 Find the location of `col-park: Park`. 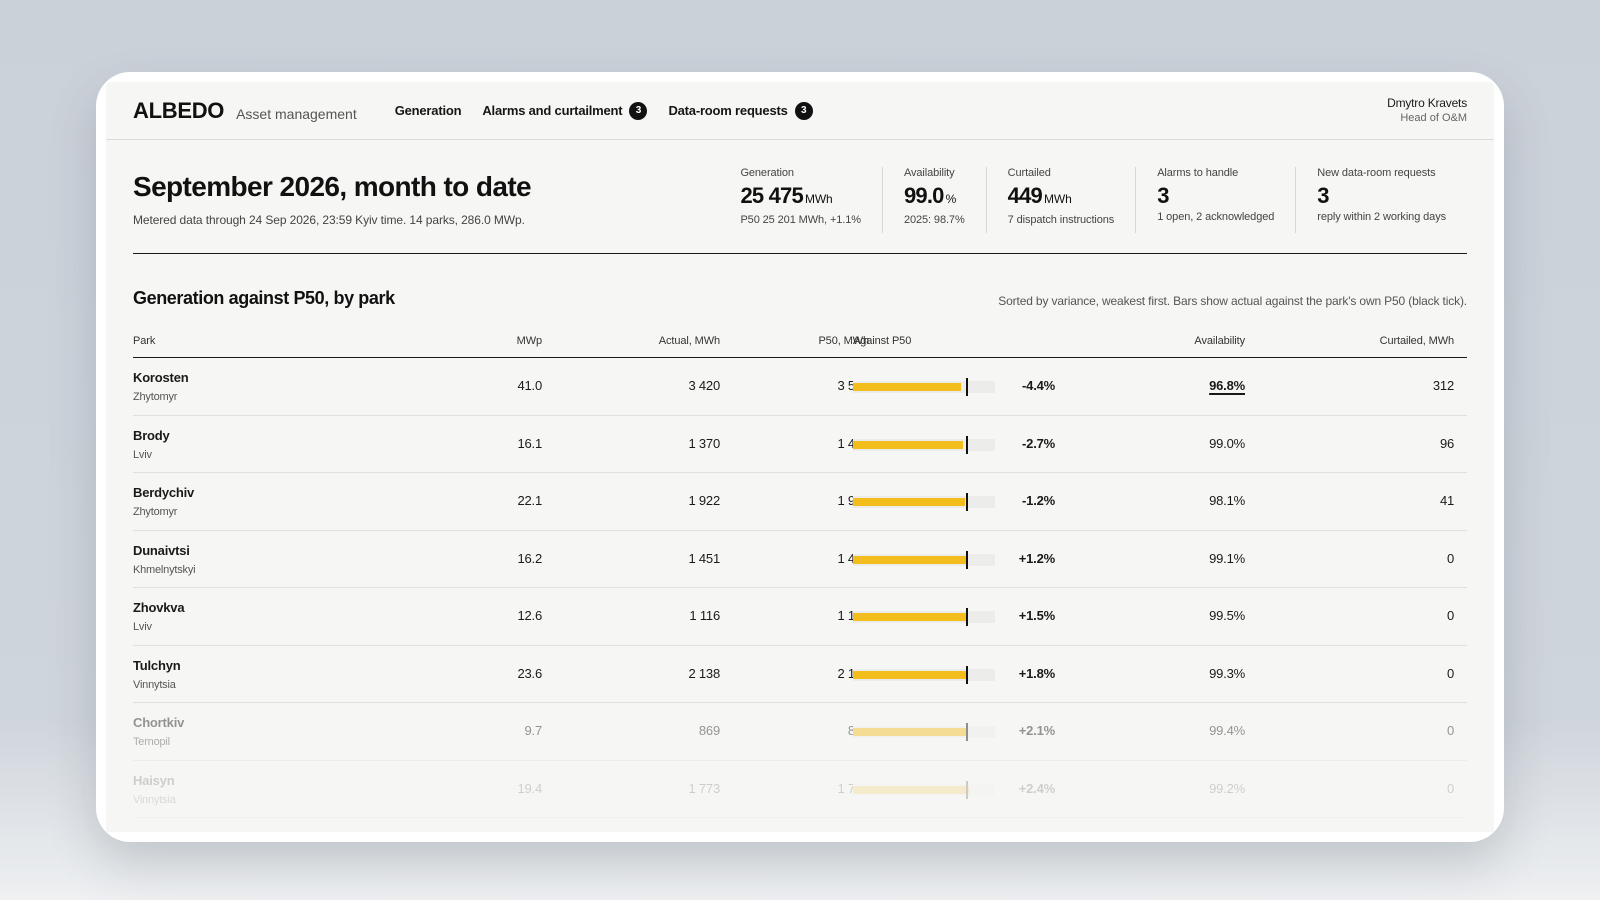

col-park: Park is located at coordinates (144, 341).